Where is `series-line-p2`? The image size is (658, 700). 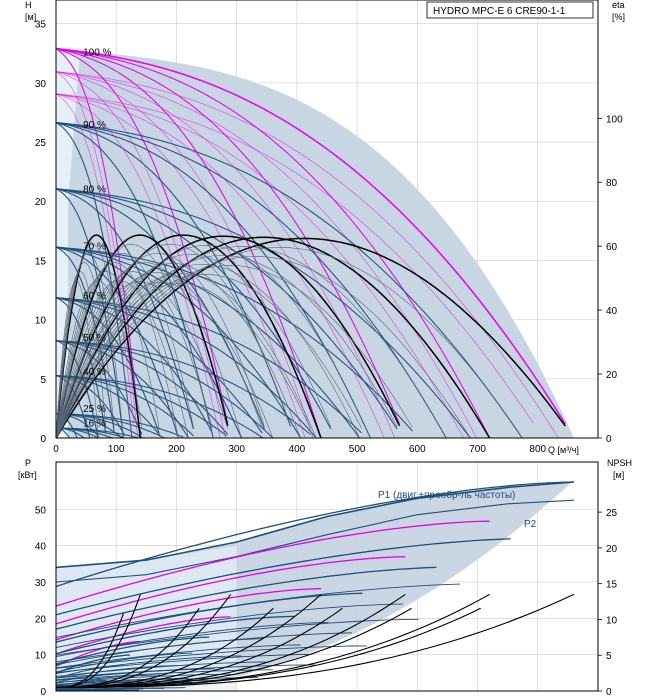
series-line-p2 is located at coordinates (315, 541).